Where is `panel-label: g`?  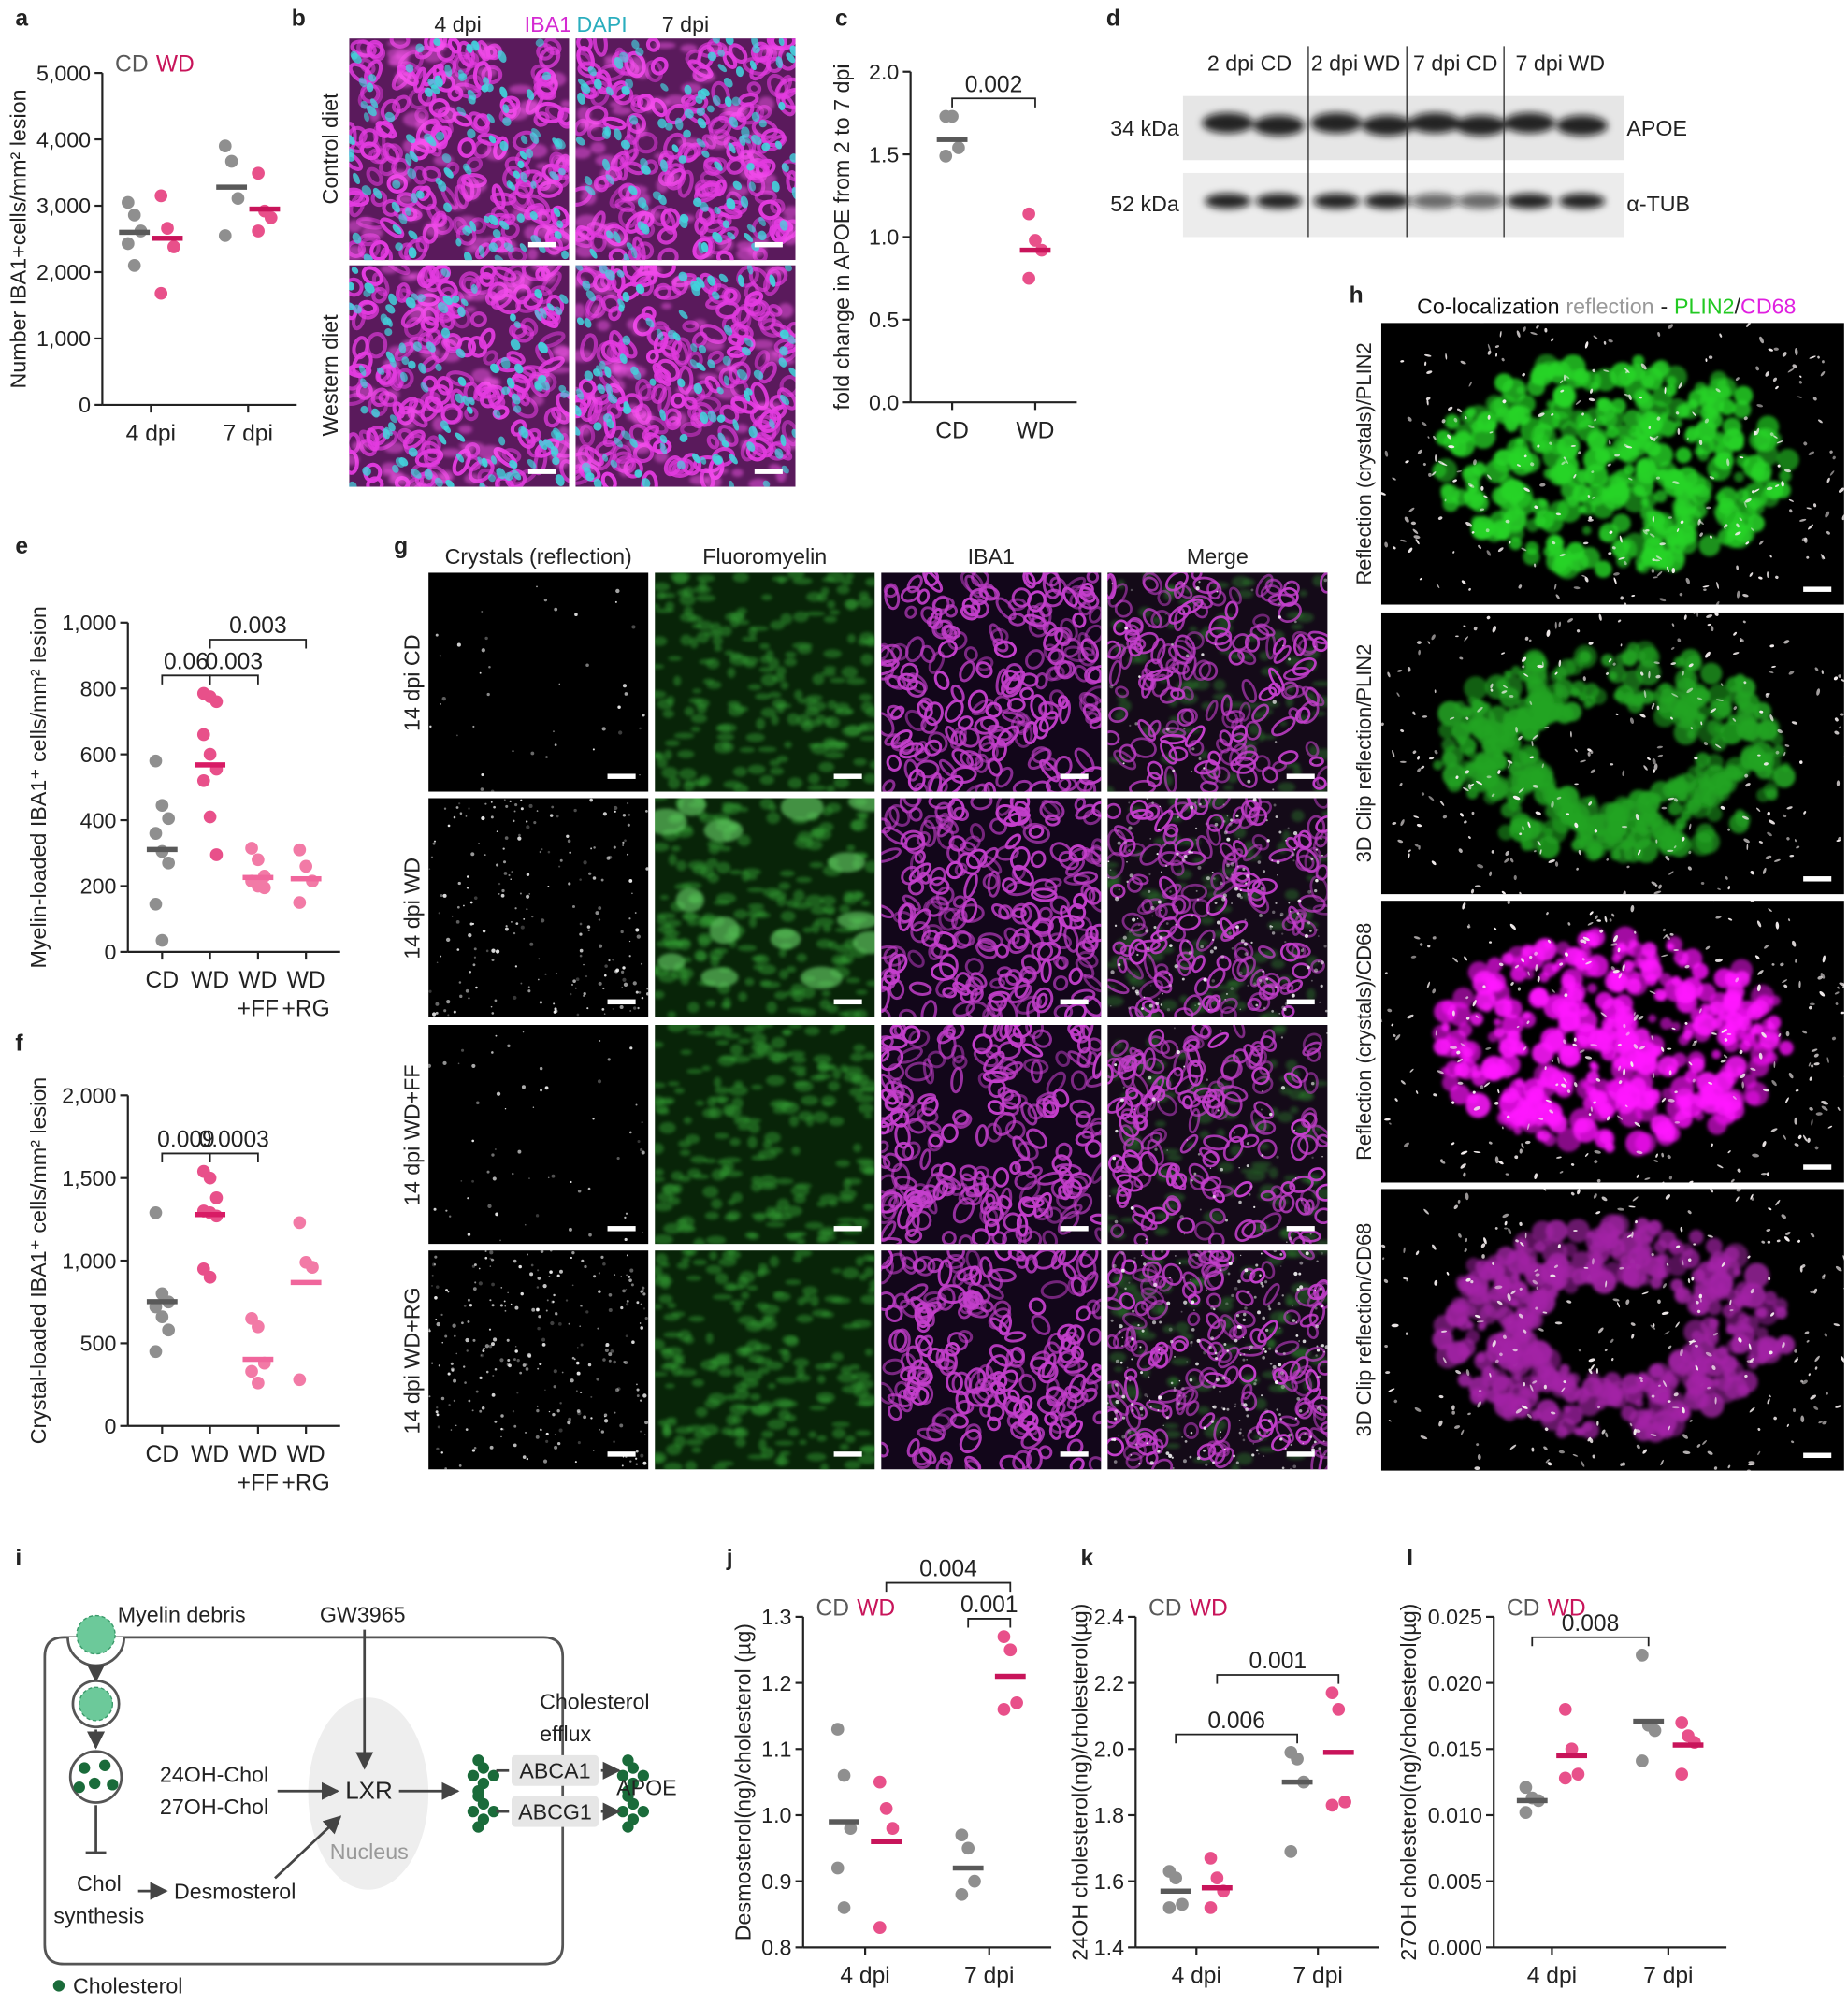
panel-label: g is located at coordinates (401, 546).